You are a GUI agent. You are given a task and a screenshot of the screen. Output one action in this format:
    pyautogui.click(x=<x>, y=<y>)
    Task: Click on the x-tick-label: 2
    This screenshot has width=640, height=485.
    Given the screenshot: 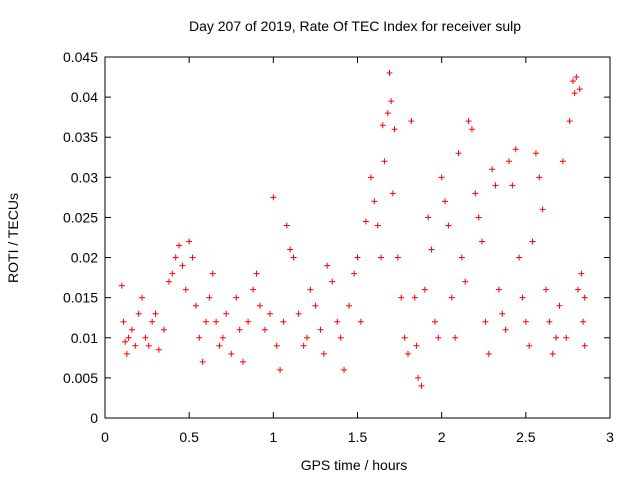 What is the action you would take?
    pyautogui.click(x=442, y=437)
    